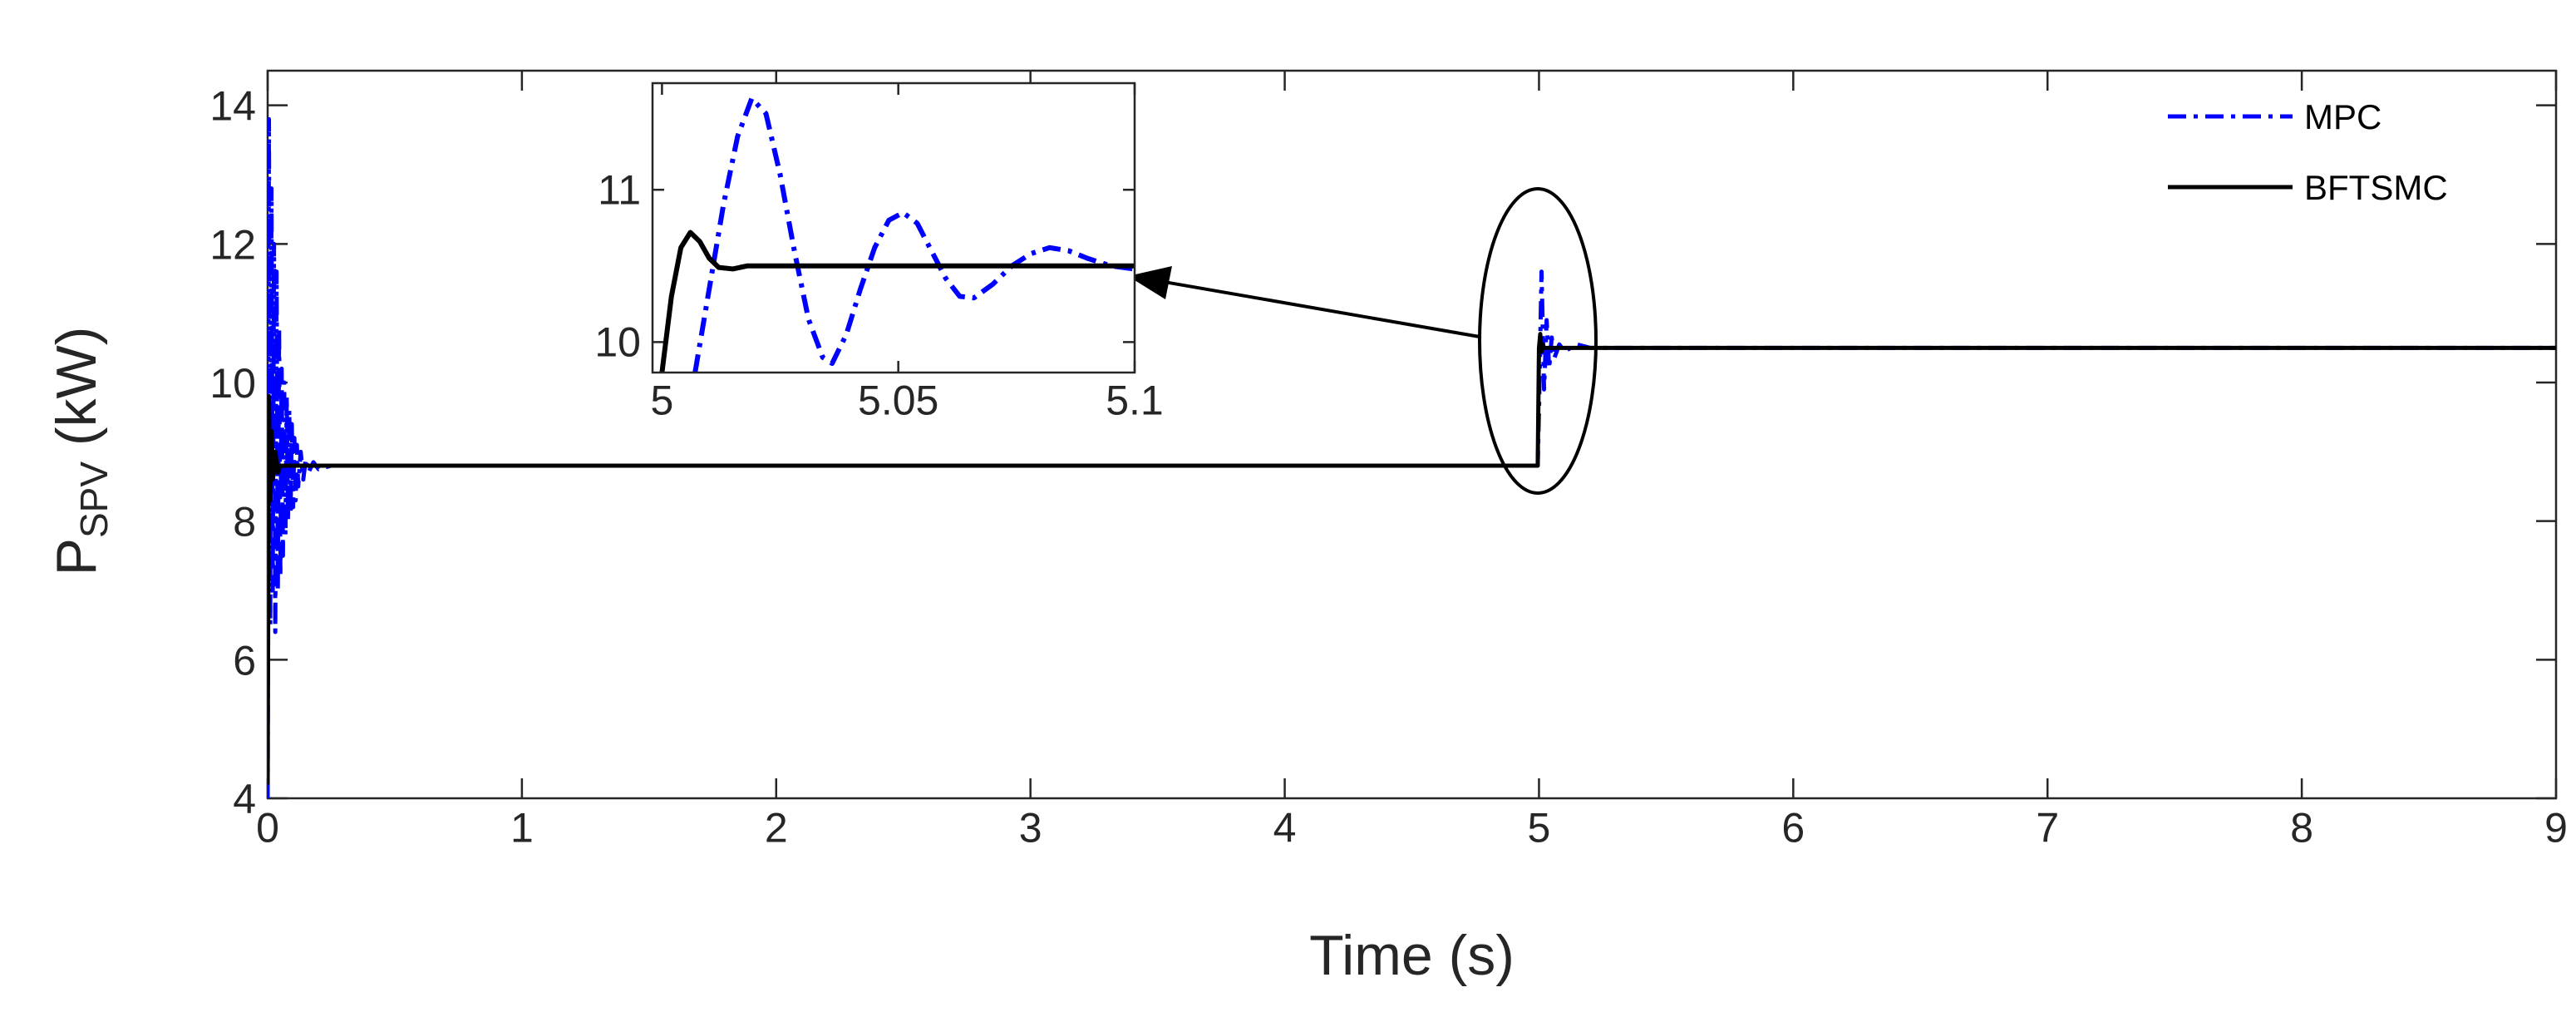 The image size is (2576, 1012). What do you see at coordinates (1150, 282) in the screenshot?
I see `zoom-arrow-head` at bounding box center [1150, 282].